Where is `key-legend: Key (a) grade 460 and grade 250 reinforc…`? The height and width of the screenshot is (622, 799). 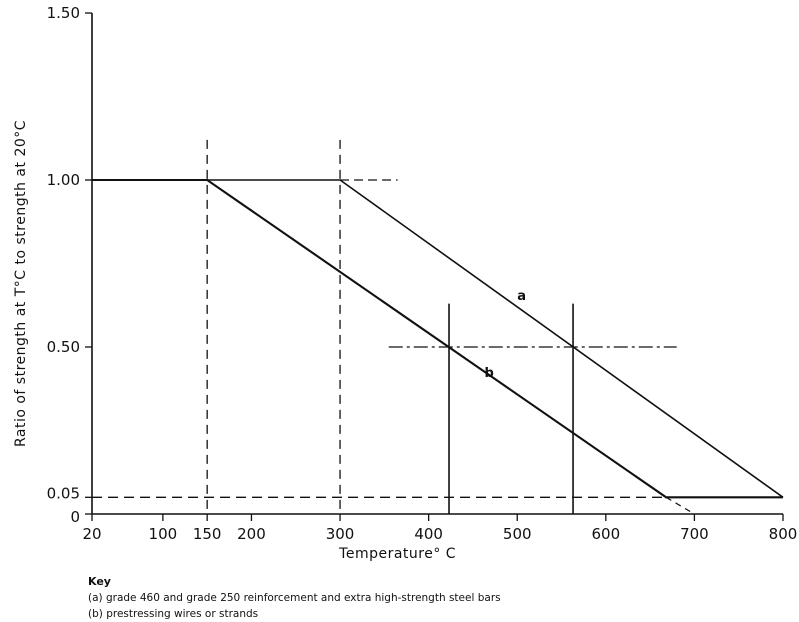 key-legend: Key (a) grade 460 and grade 250 reinforc… is located at coordinates (294, 598).